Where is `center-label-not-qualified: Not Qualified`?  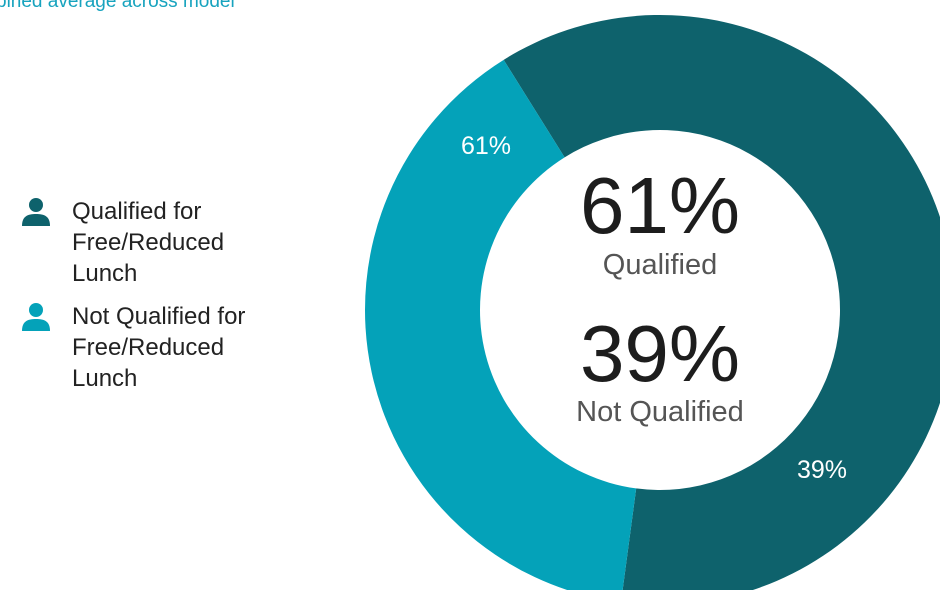 center-label-not-qualified: Not Qualified is located at coordinates (660, 412).